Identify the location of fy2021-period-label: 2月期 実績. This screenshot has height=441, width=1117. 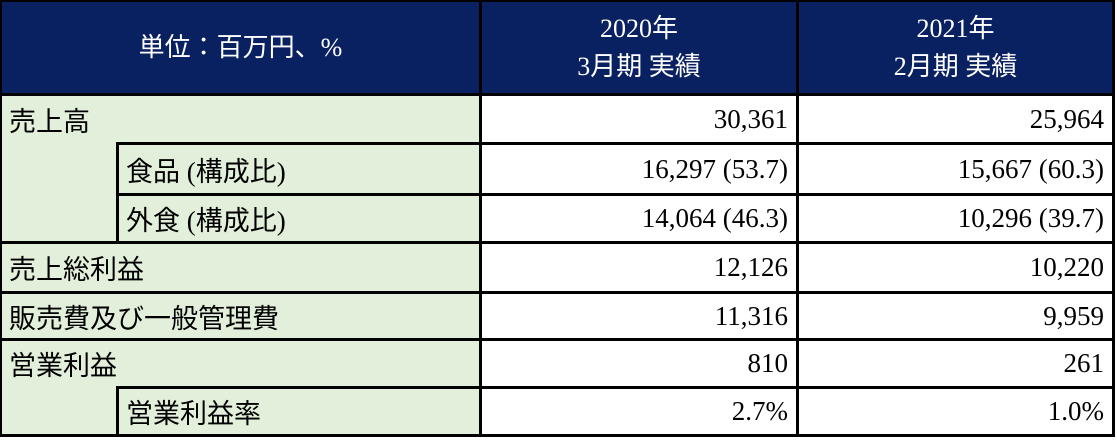
(955, 66).